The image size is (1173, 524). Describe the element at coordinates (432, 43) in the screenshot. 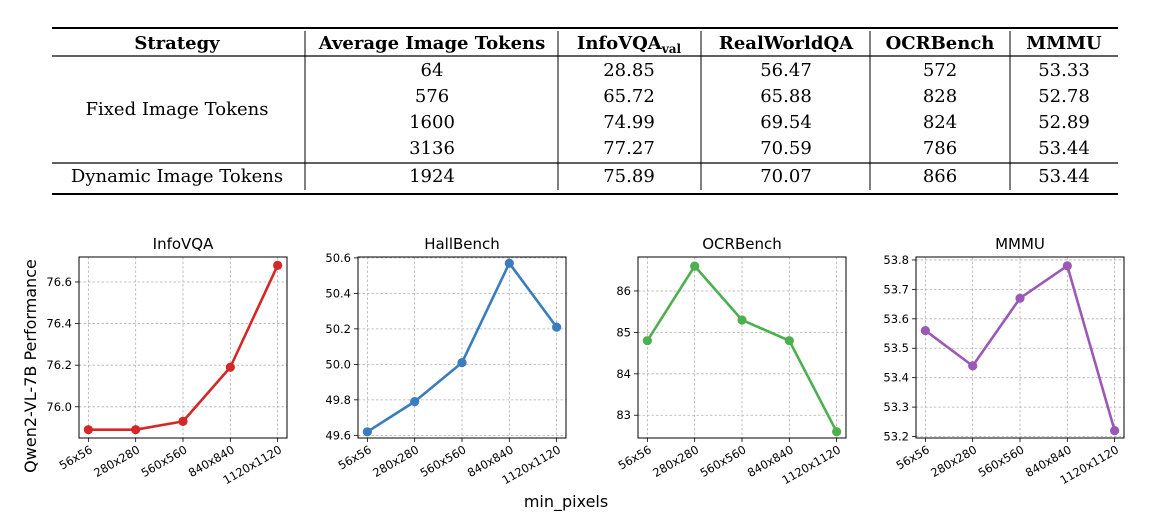

I see `header-avg-tokens: Average Image Tokens` at that location.